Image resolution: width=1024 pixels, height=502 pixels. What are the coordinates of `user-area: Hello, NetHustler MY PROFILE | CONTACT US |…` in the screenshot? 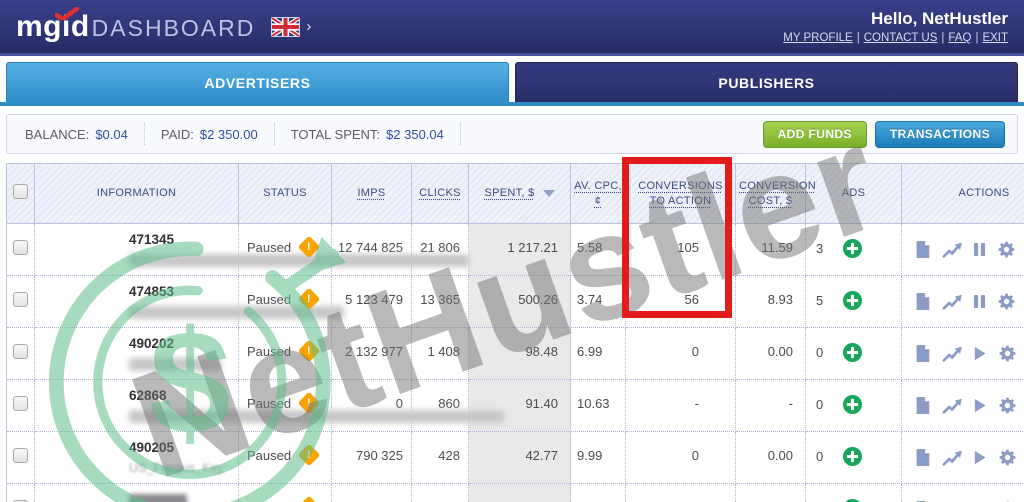 It's located at (898, 26).